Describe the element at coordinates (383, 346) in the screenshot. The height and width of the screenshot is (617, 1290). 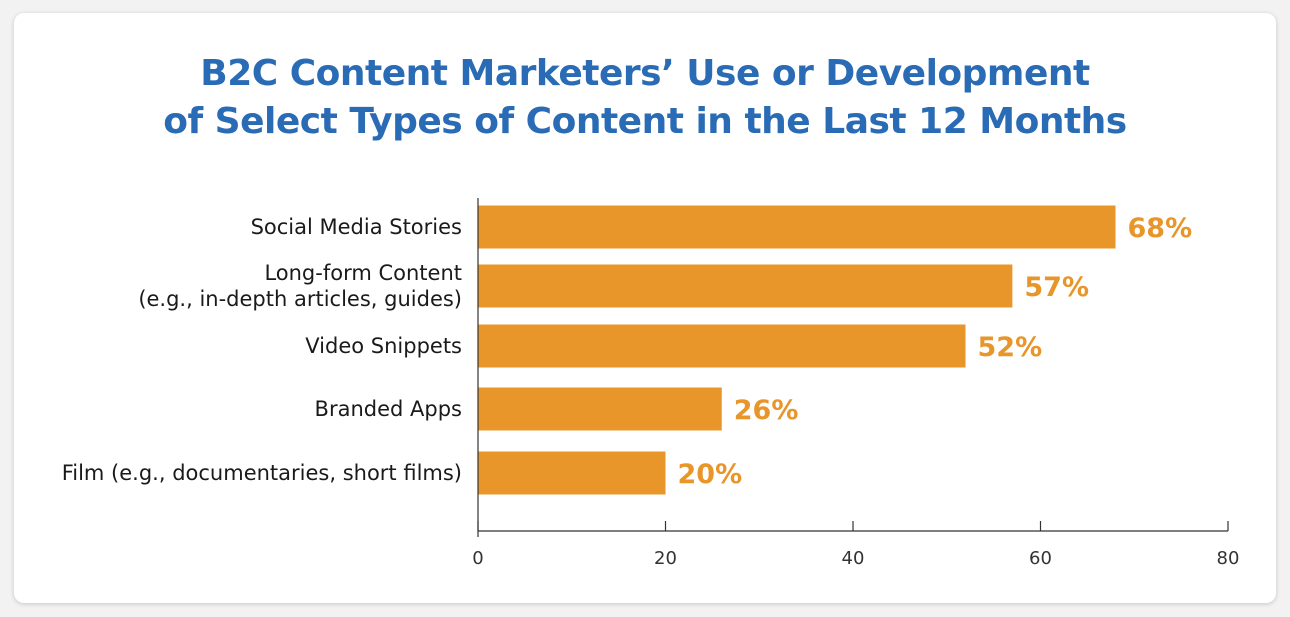
I see `category-label-2: Video Snippets` at that location.